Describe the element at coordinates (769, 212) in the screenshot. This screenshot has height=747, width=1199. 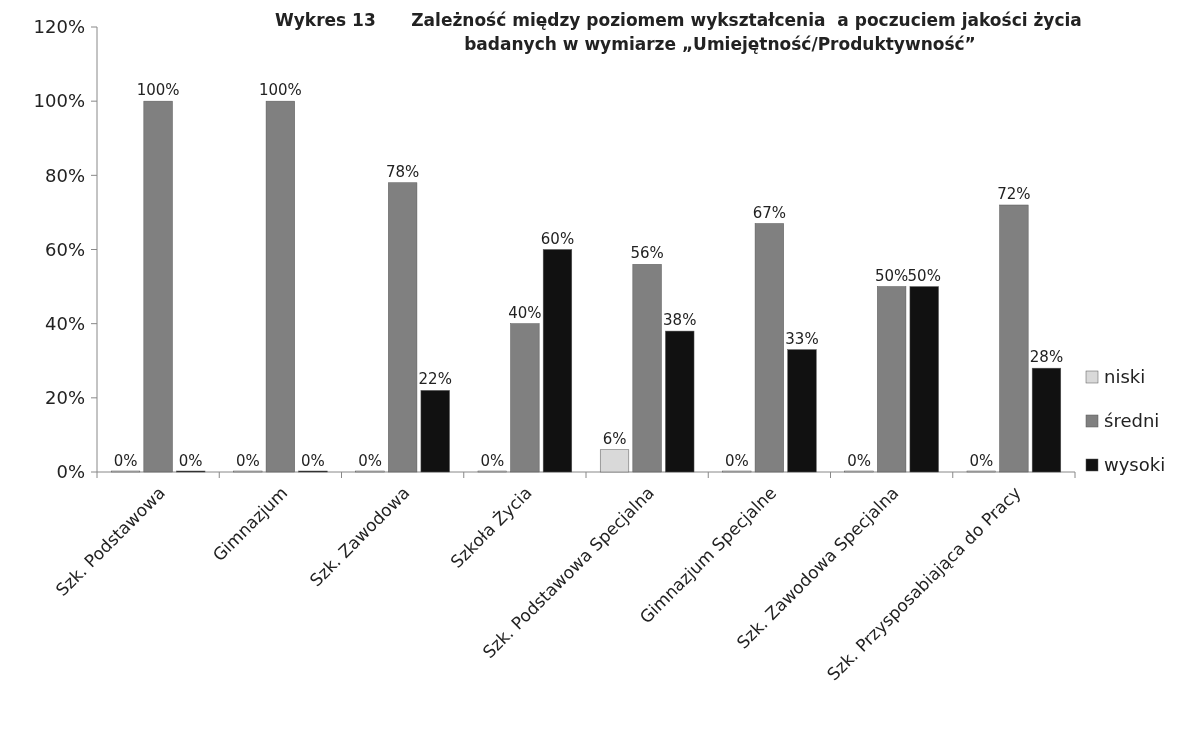
I see `data-label: 67%` at that location.